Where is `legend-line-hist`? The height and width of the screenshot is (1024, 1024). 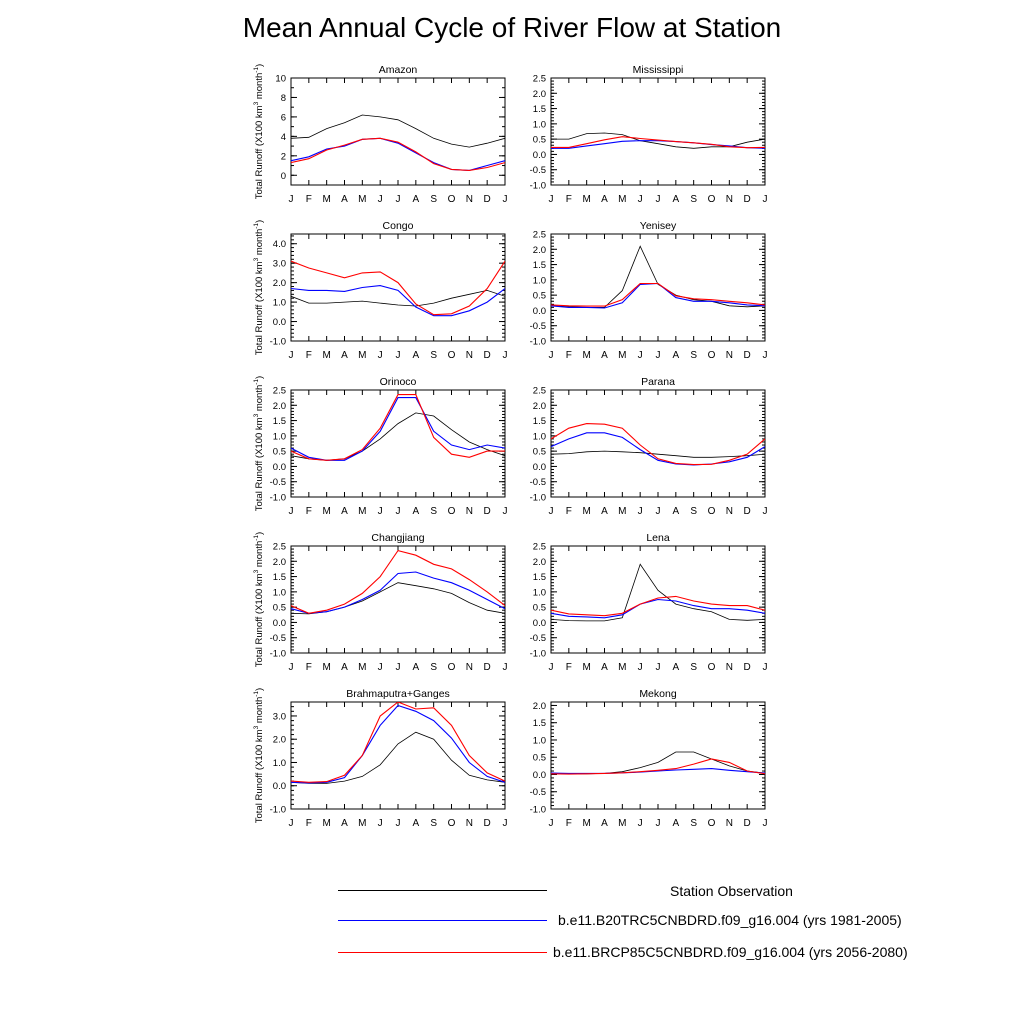 legend-line-hist is located at coordinates (442, 920).